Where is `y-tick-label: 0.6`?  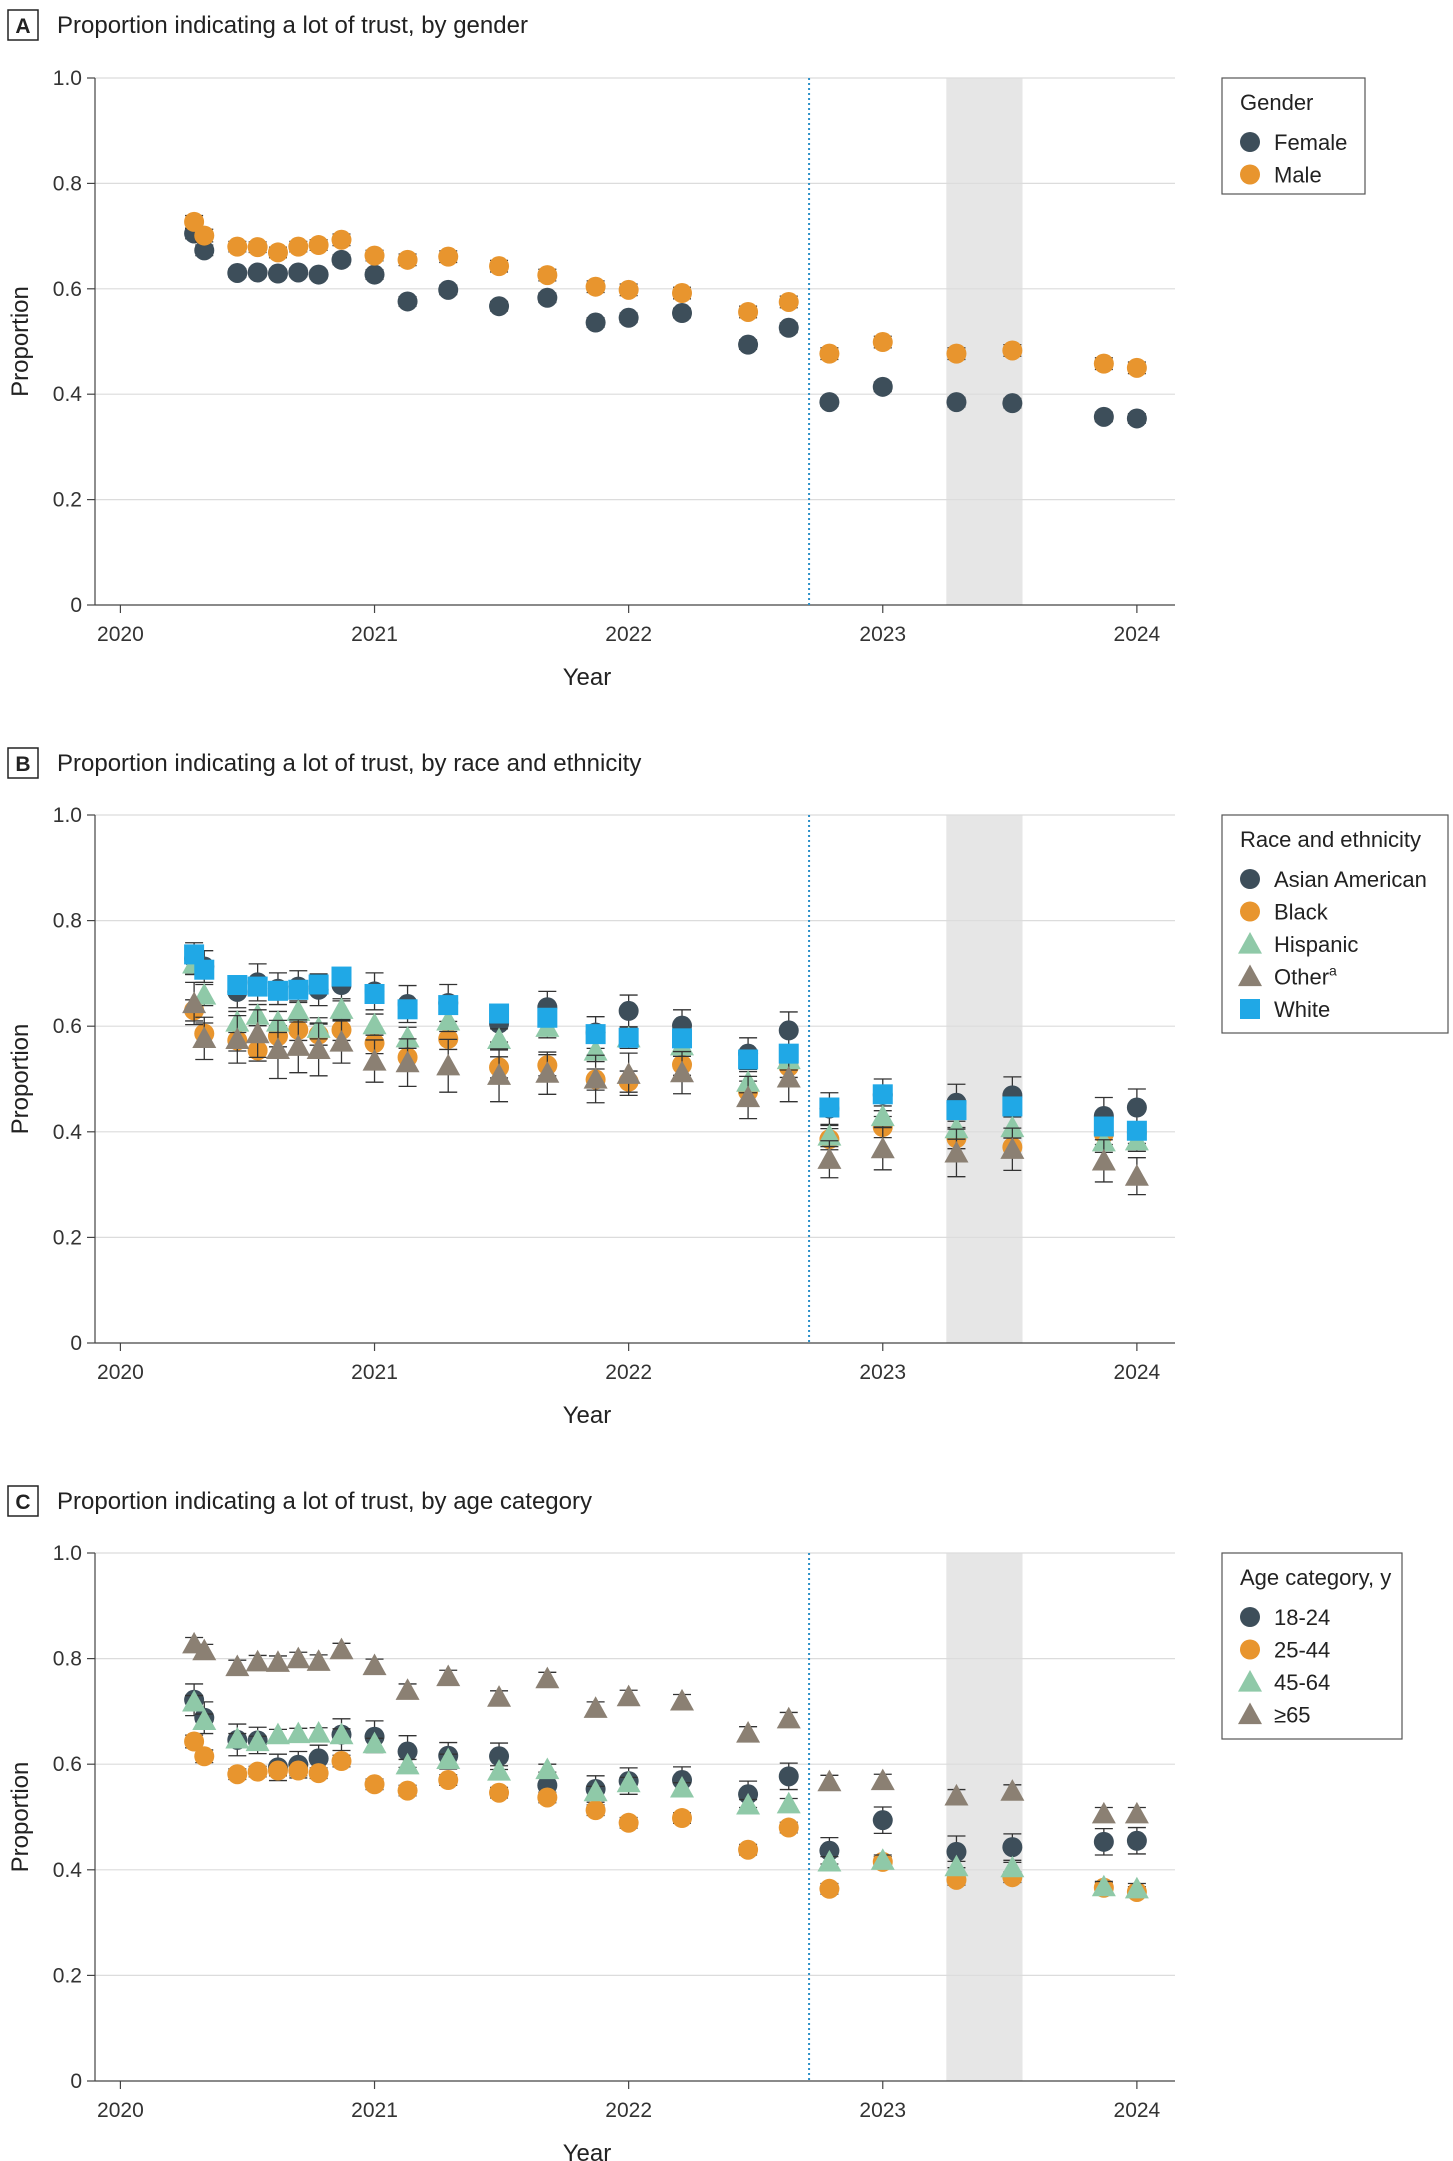
y-tick-label: 0.6 is located at coordinates (67, 289).